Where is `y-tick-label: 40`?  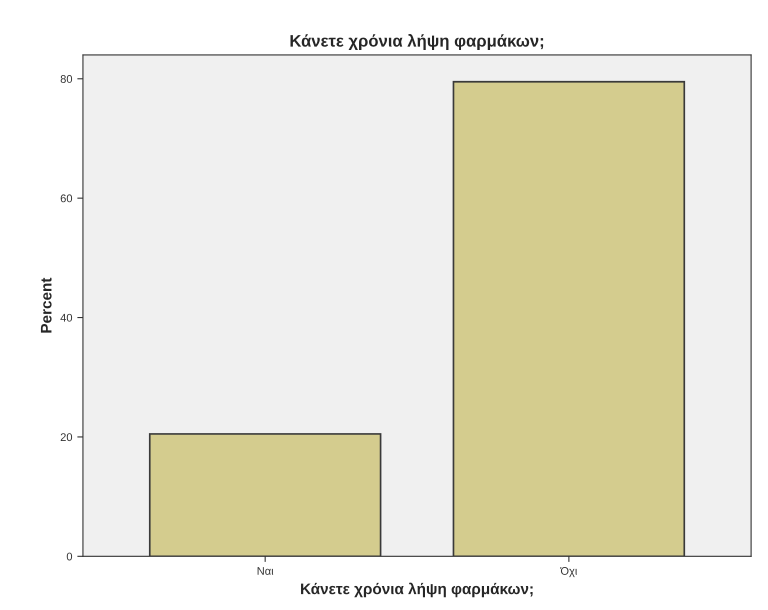 y-tick-label: 40 is located at coordinates (66, 318).